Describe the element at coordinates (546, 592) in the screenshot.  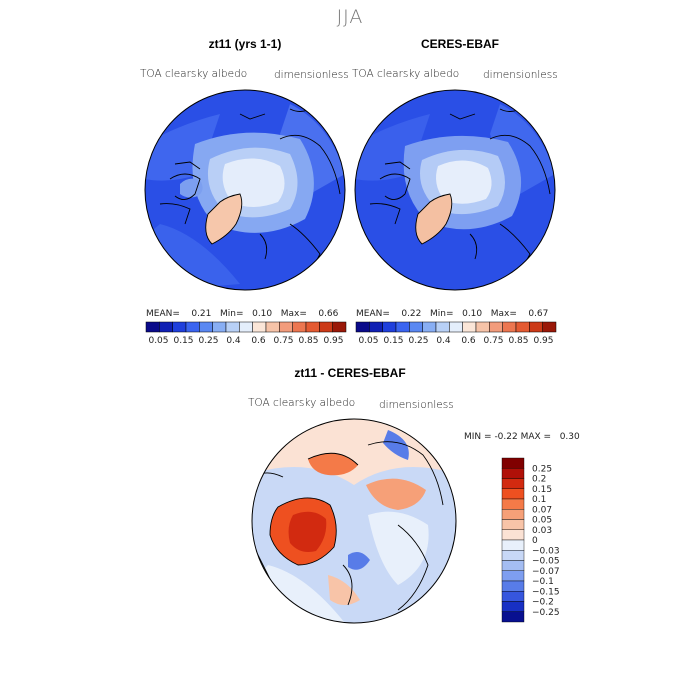
I see `colorbar-tick-label: −0.15` at that location.